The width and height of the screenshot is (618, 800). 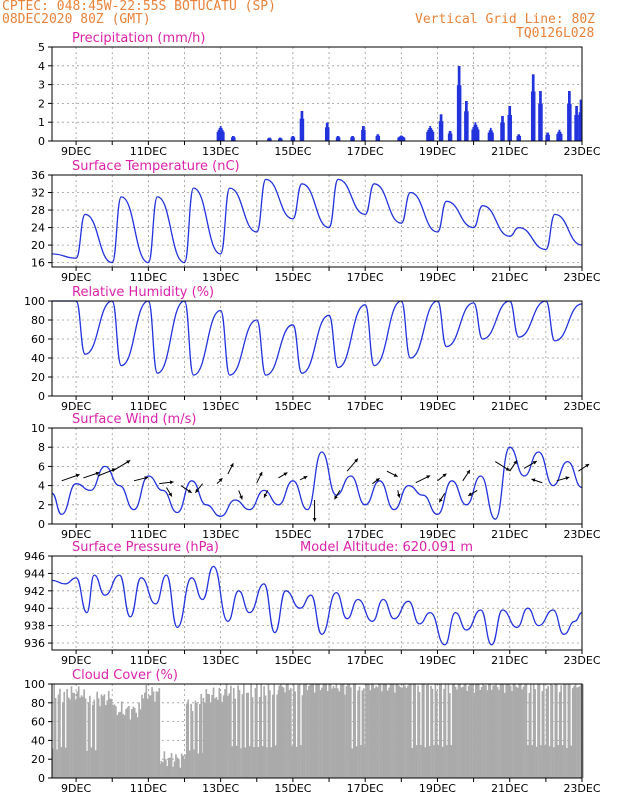 What do you see at coordinates (317, 221) in the screenshot?
I see `series-line` at bounding box center [317, 221].